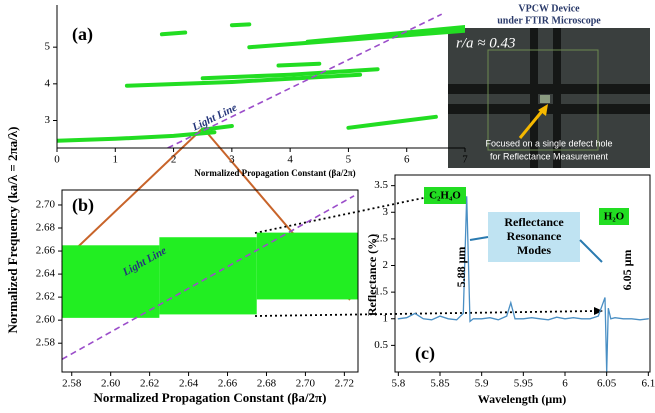 Image resolution: width=655 pixels, height=413 pixels. I want to click on x-tick-label: 6.05, so click(607, 384).